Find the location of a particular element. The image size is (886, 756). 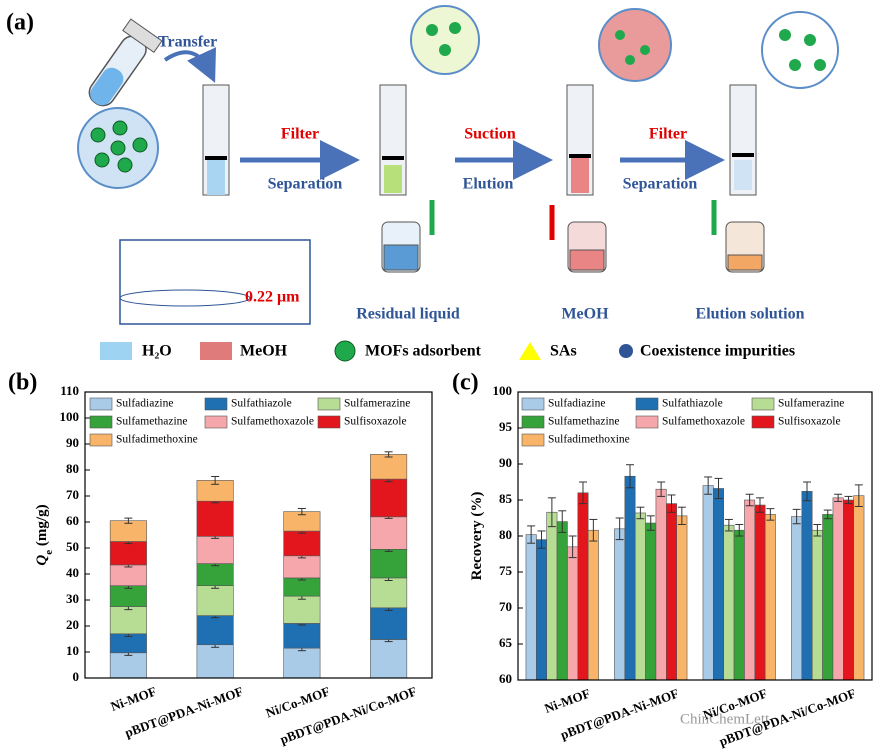

x-tick-label: Ni-MOF is located at coordinates (134, 699).